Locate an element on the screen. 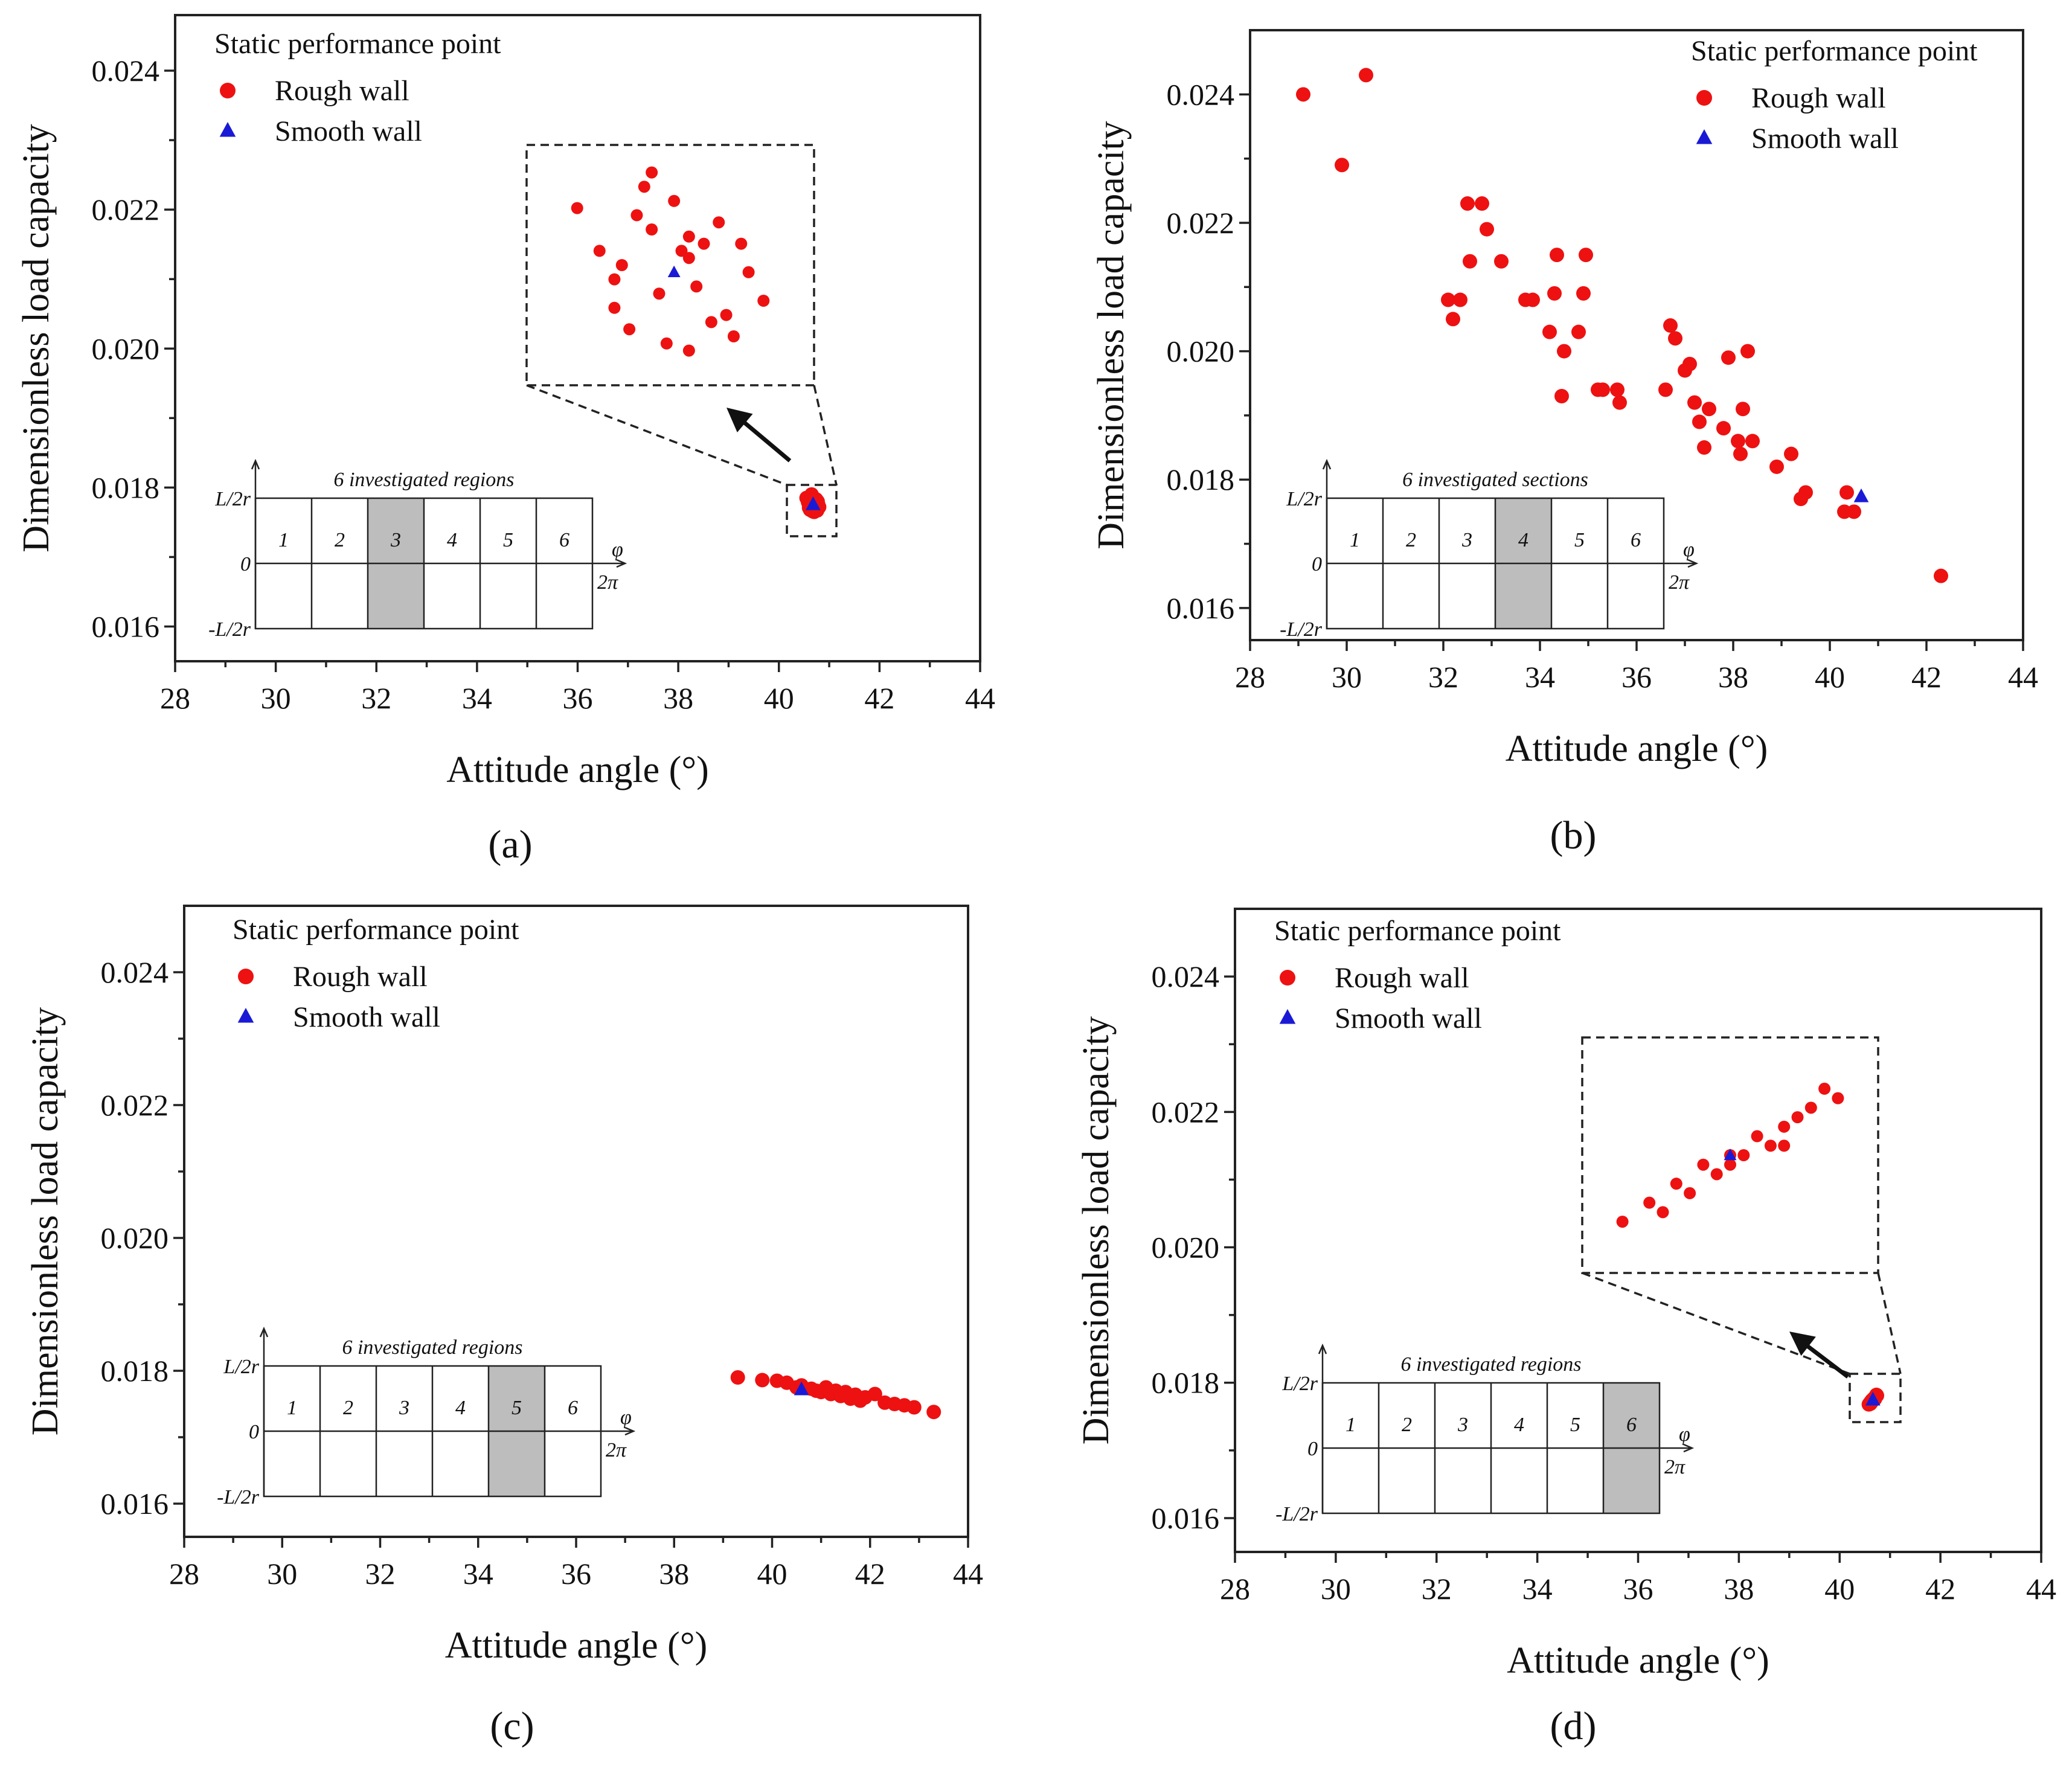 Image resolution: width=2072 pixels, height=1779 pixels. region-number: 2 is located at coordinates (1411, 540).